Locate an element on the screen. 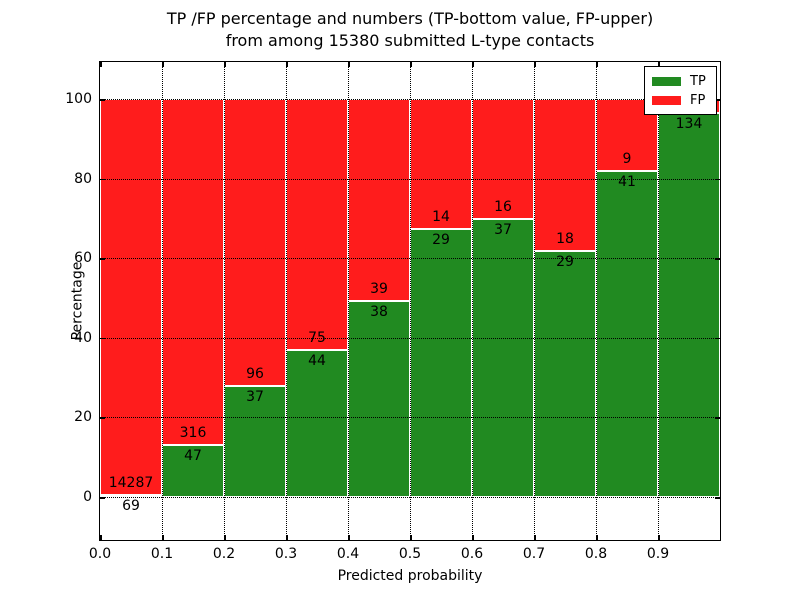  x-tick-label: 0.9 is located at coordinates (658, 554).